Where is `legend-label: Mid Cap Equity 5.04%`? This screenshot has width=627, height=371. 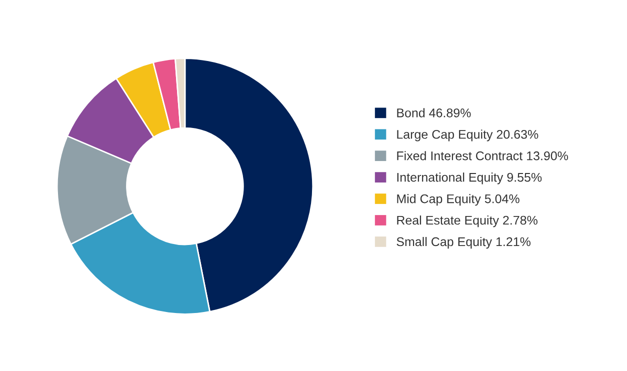
legend-label: Mid Cap Equity 5.04% is located at coordinates (458, 200).